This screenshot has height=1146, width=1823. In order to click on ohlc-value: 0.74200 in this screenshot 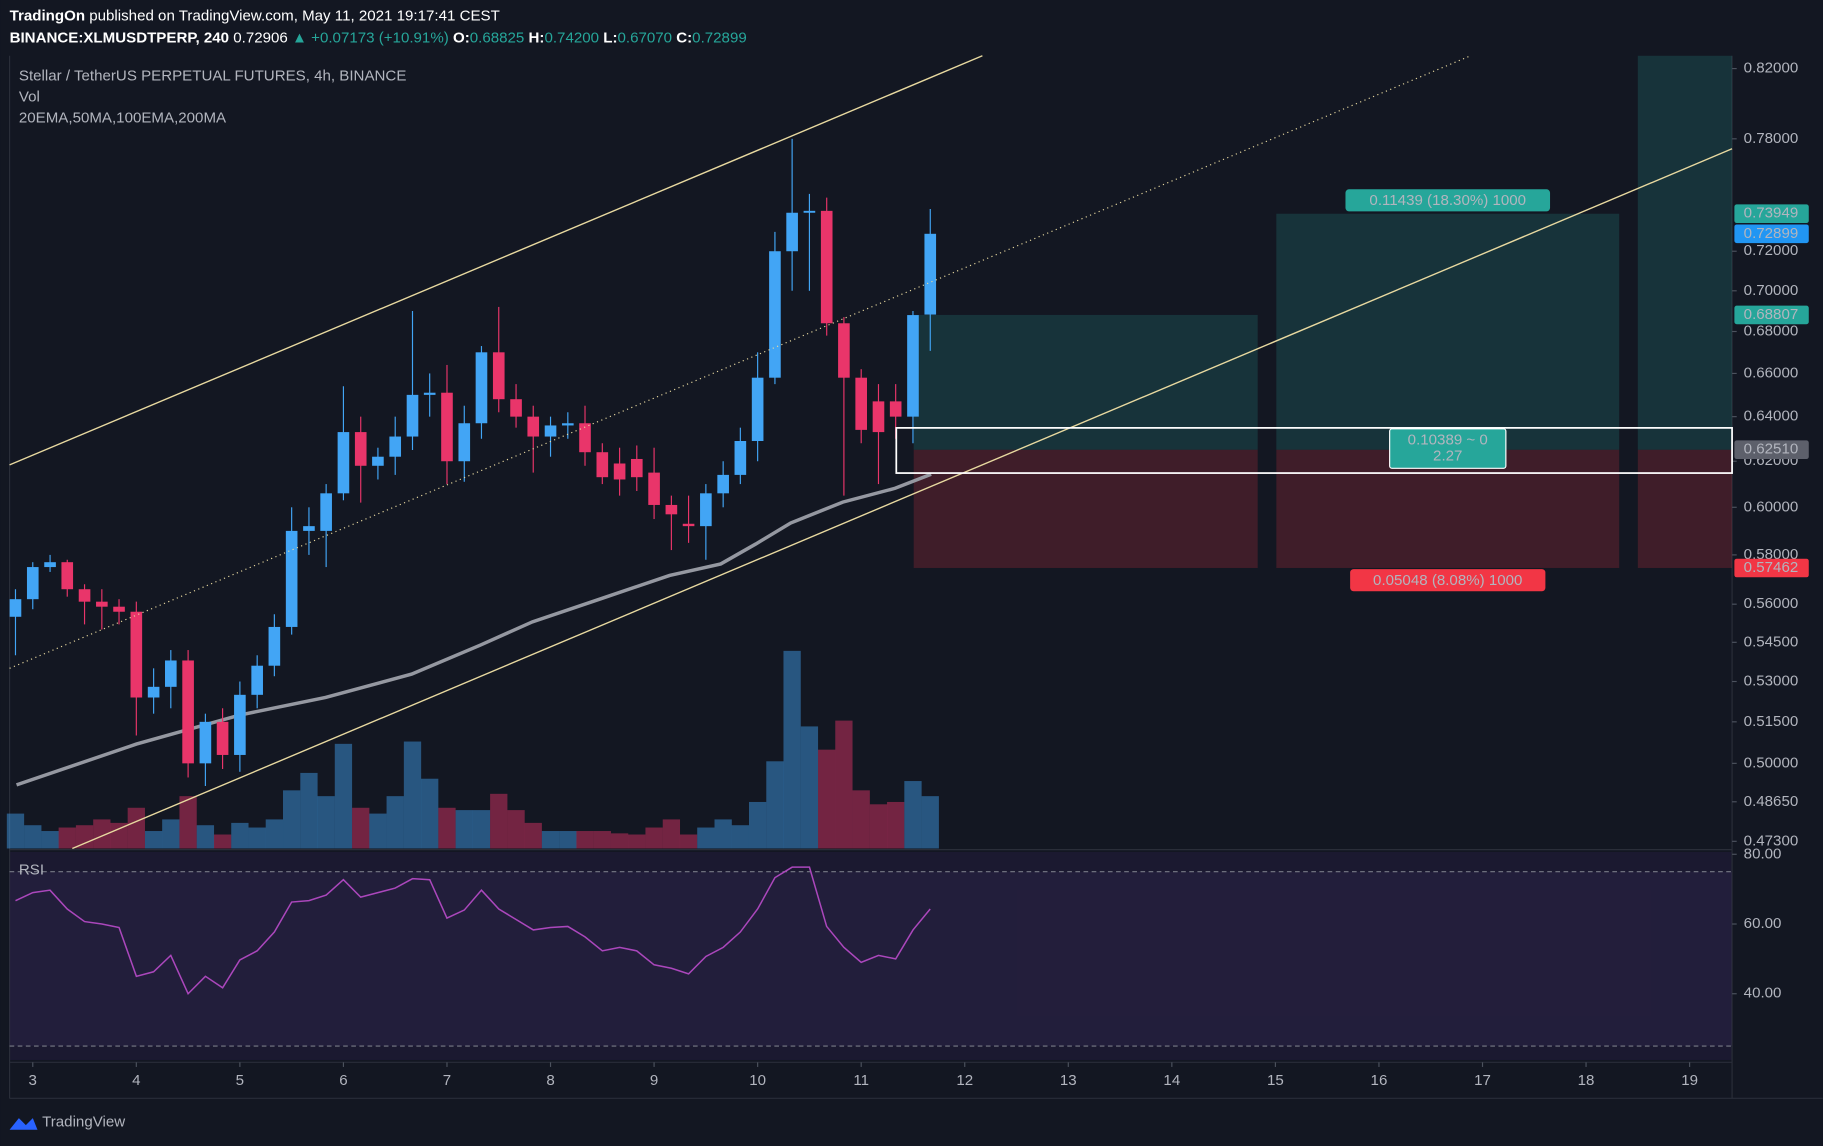, I will do `click(571, 37)`.